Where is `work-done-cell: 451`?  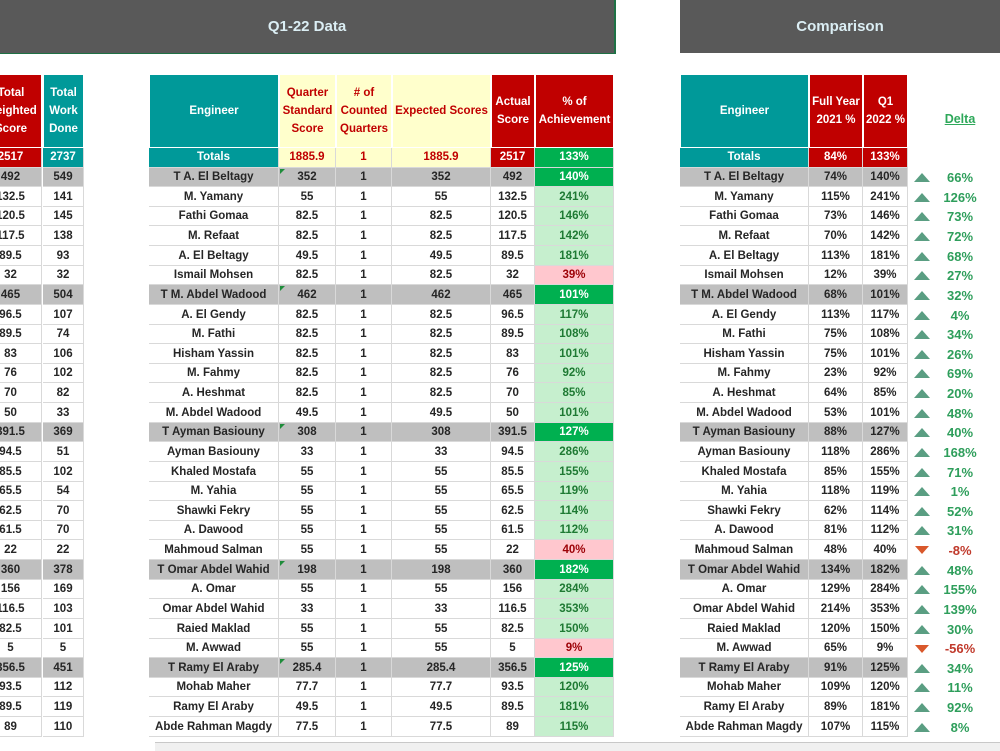
work-done-cell: 451 is located at coordinates (63, 668).